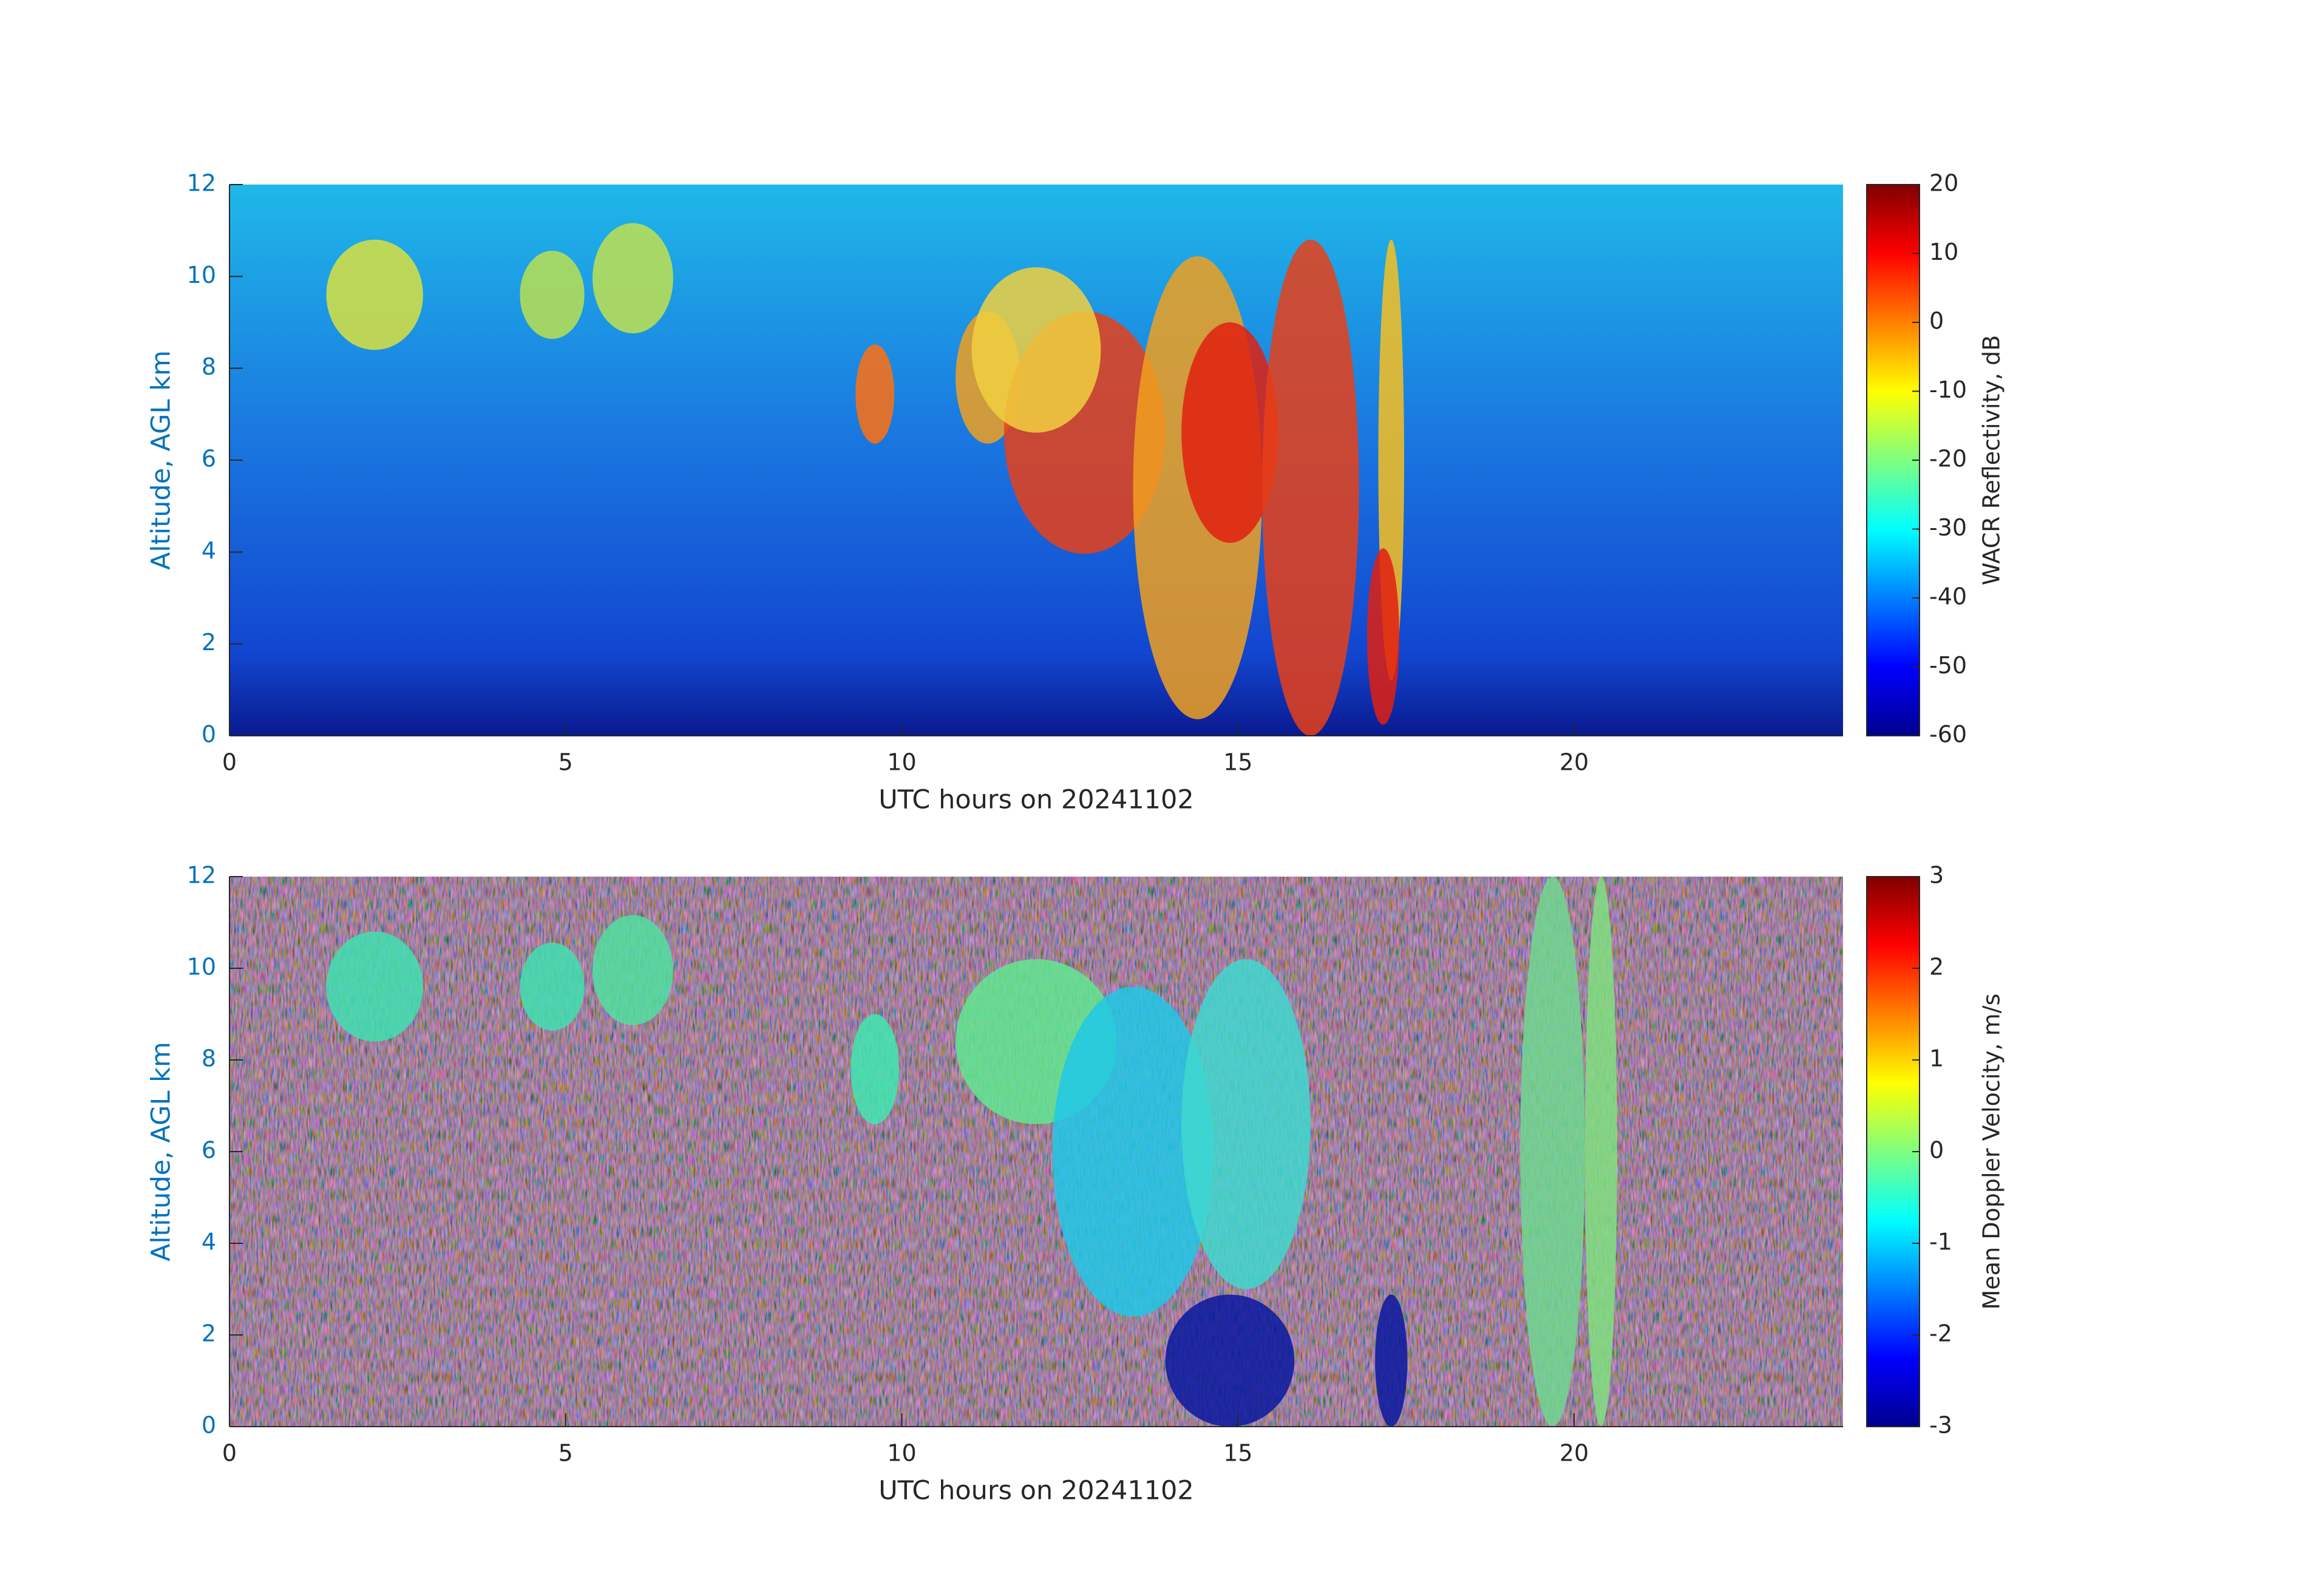 The height and width of the screenshot is (1596, 2322). What do you see at coordinates (1943, 183) in the screenshot?
I see `colorbar-tick-label: 20` at bounding box center [1943, 183].